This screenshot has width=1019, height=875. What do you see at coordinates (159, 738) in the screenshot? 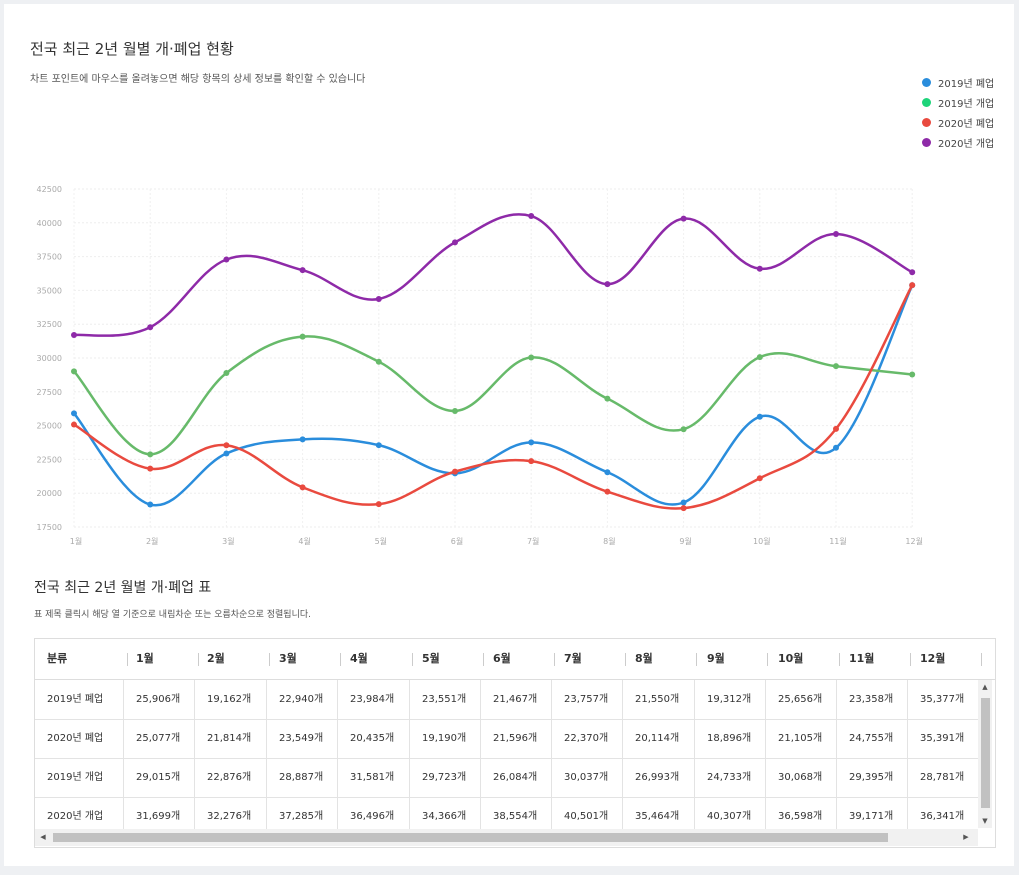
I see `value-cell: 25,077개` at bounding box center [159, 738].